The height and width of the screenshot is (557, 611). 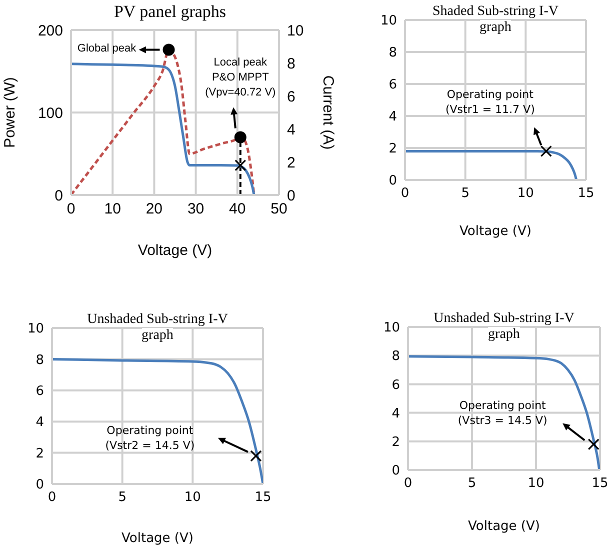 What do you see at coordinates (170, 11) in the screenshot?
I see `chart-title: PV panel graphs` at bounding box center [170, 11].